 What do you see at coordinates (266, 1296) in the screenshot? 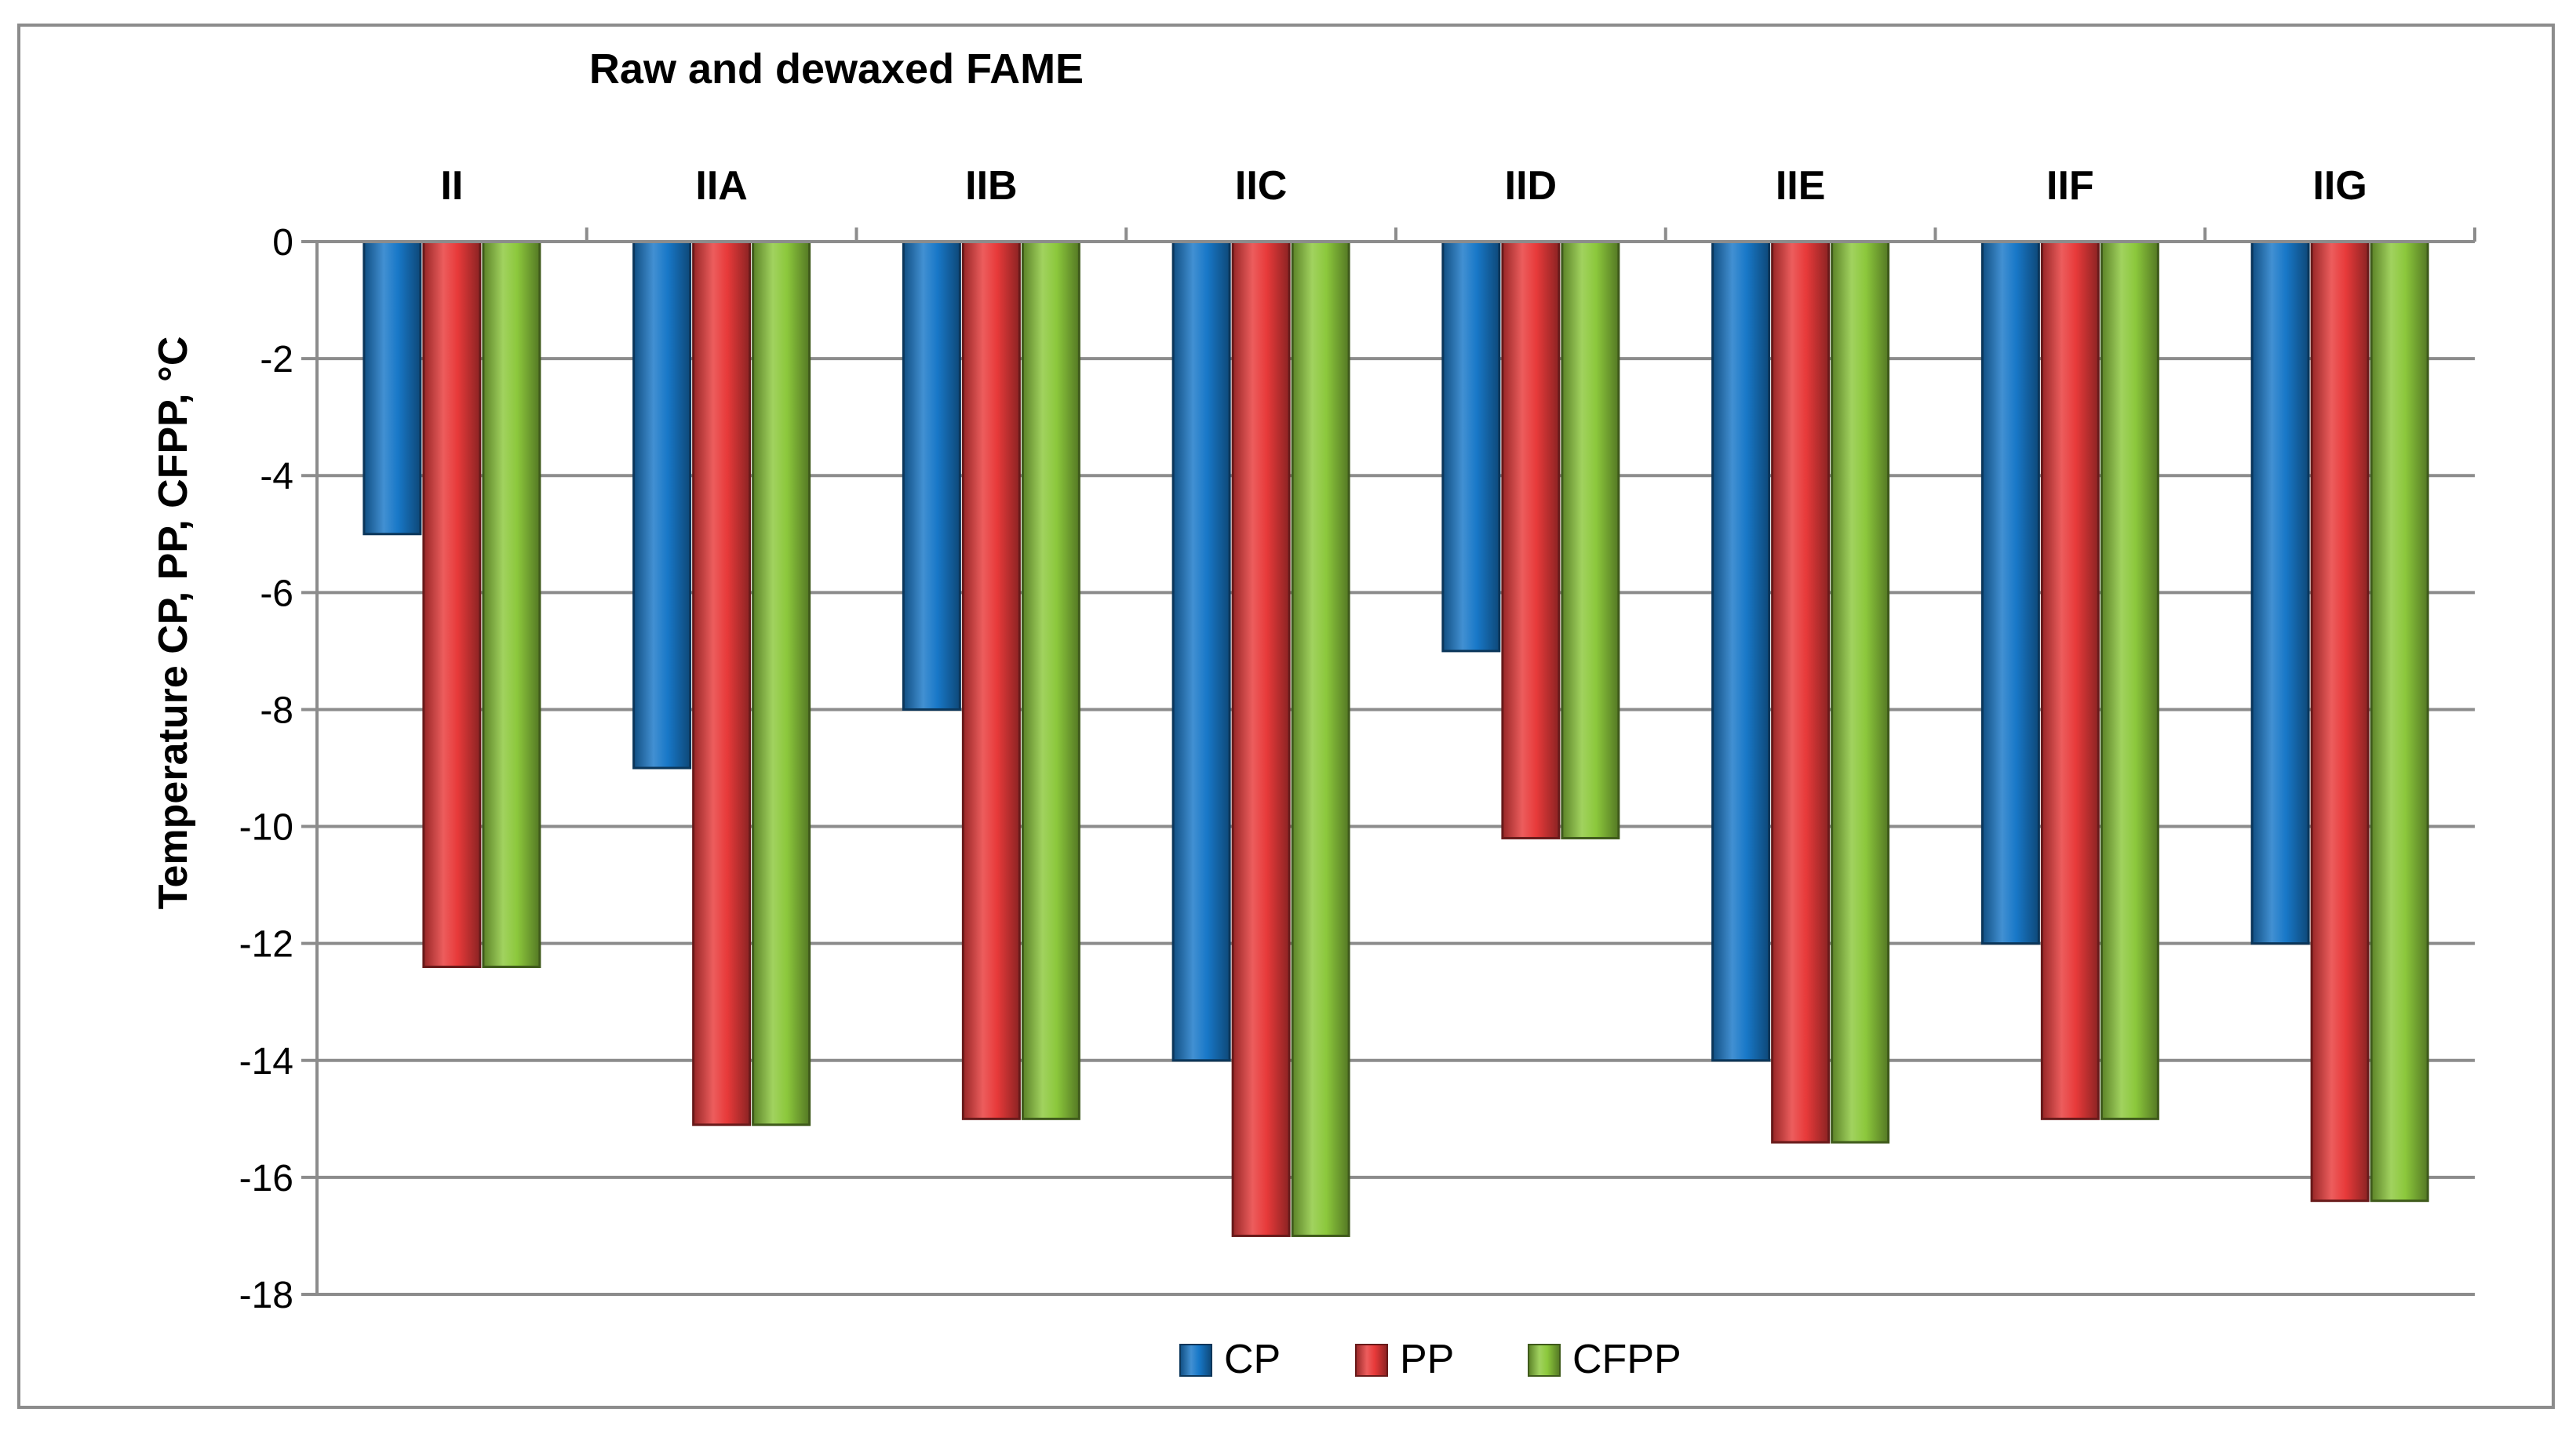
I see `y-tick-label: -18` at bounding box center [266, 1296].